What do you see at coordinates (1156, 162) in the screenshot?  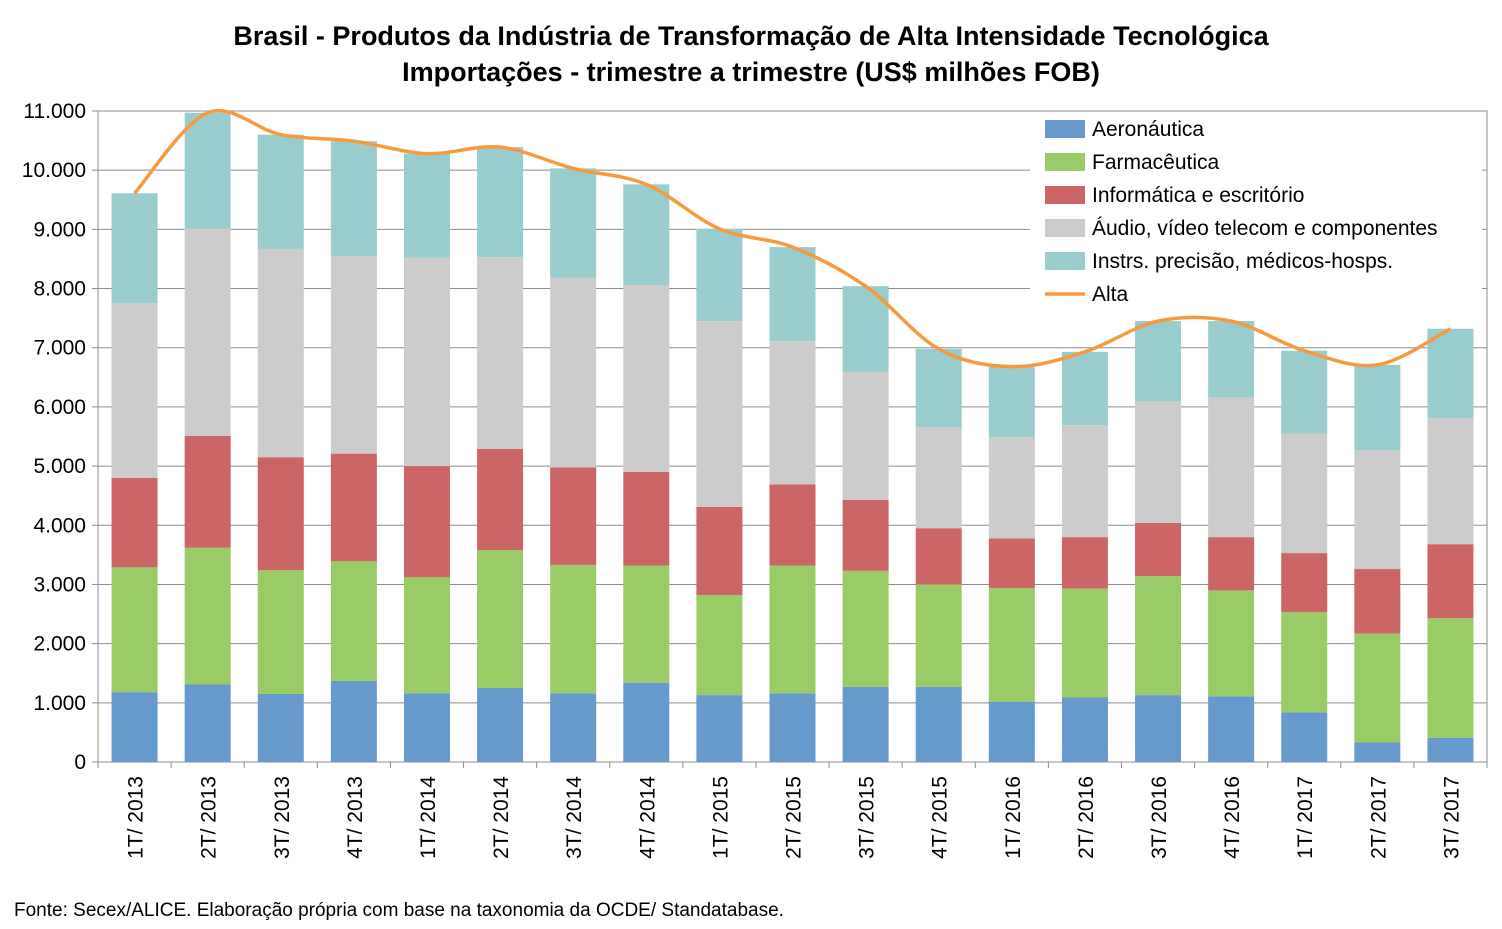 I see `legend-label: Farmacêutica` at bounding box center [1156, 162].